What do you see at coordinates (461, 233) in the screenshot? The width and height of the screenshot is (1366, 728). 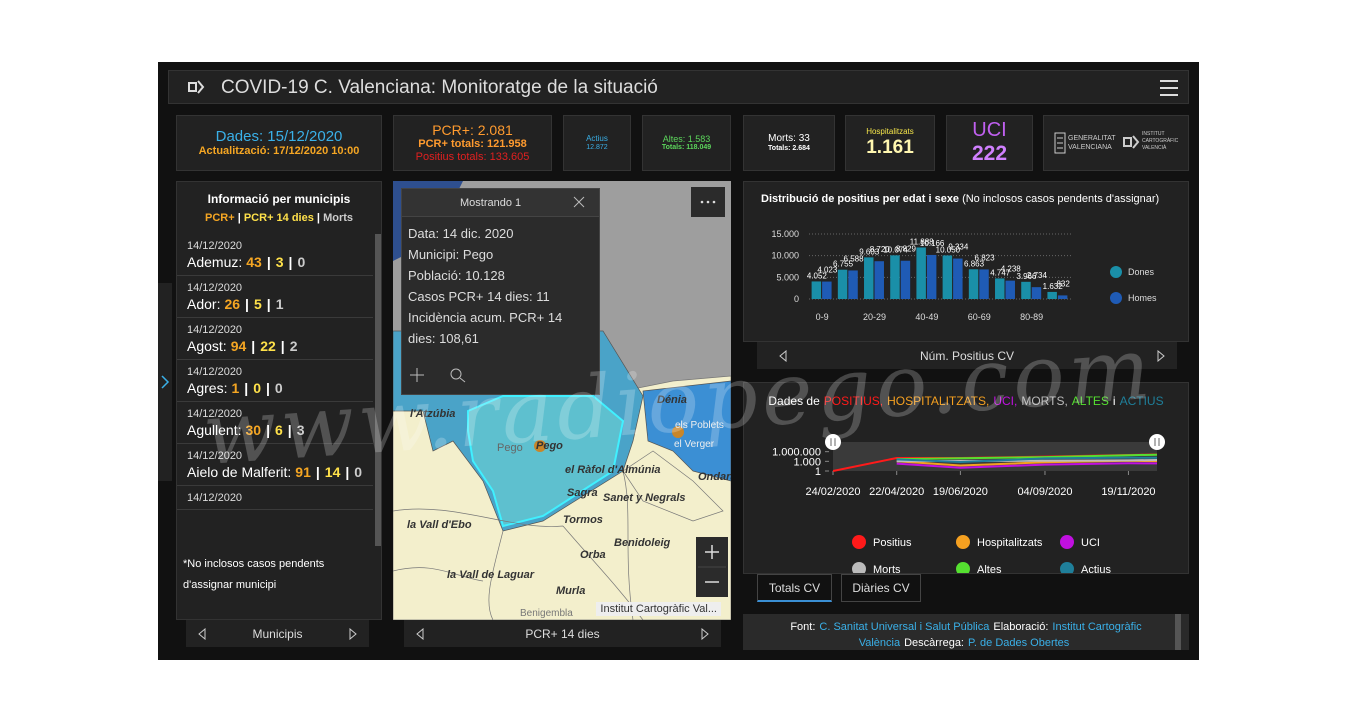 I see `popup-line: Data: 14 dic. 2020` at bounding box center [461, 233].